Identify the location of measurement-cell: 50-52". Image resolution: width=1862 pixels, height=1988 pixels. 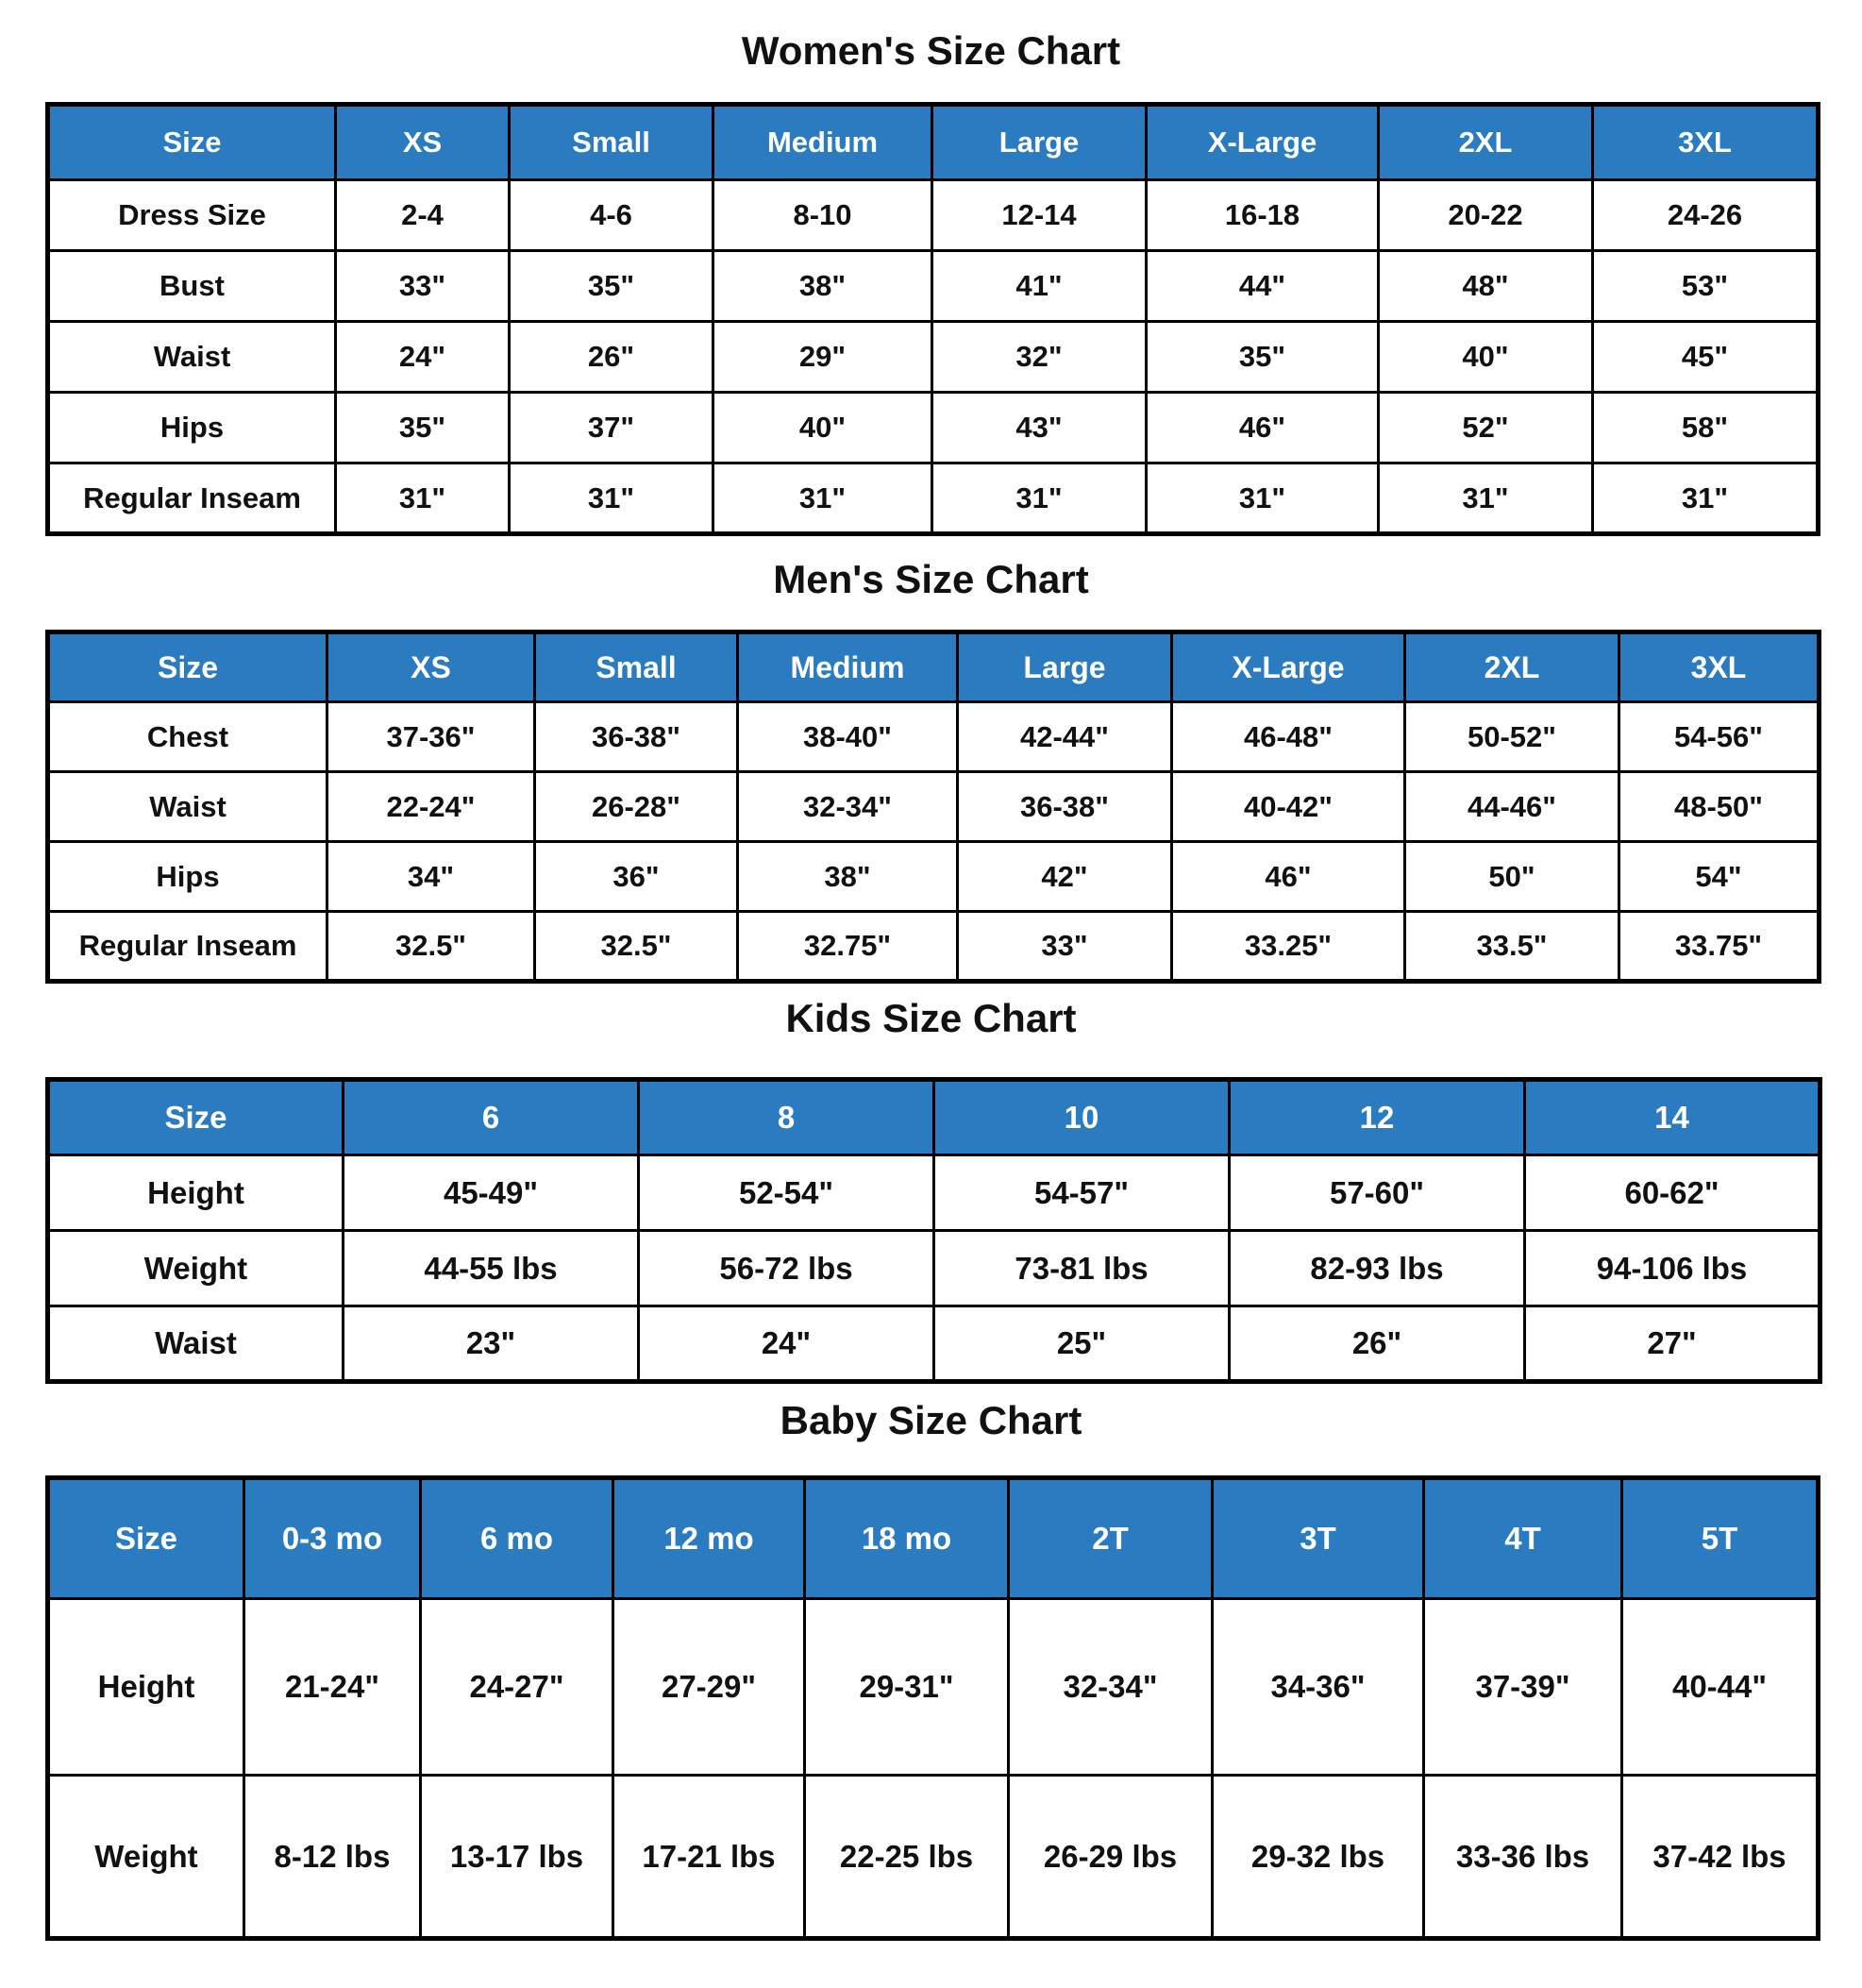
(1512, 736).